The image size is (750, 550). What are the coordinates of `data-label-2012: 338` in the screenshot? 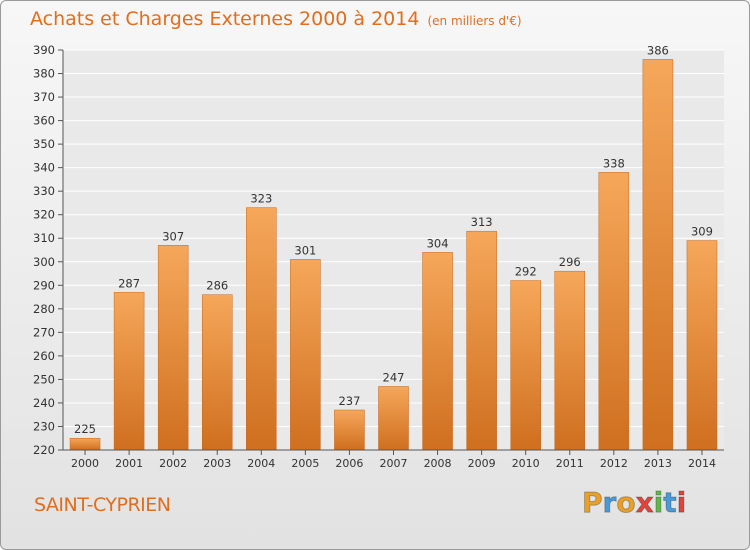 It's located at (614, 163).